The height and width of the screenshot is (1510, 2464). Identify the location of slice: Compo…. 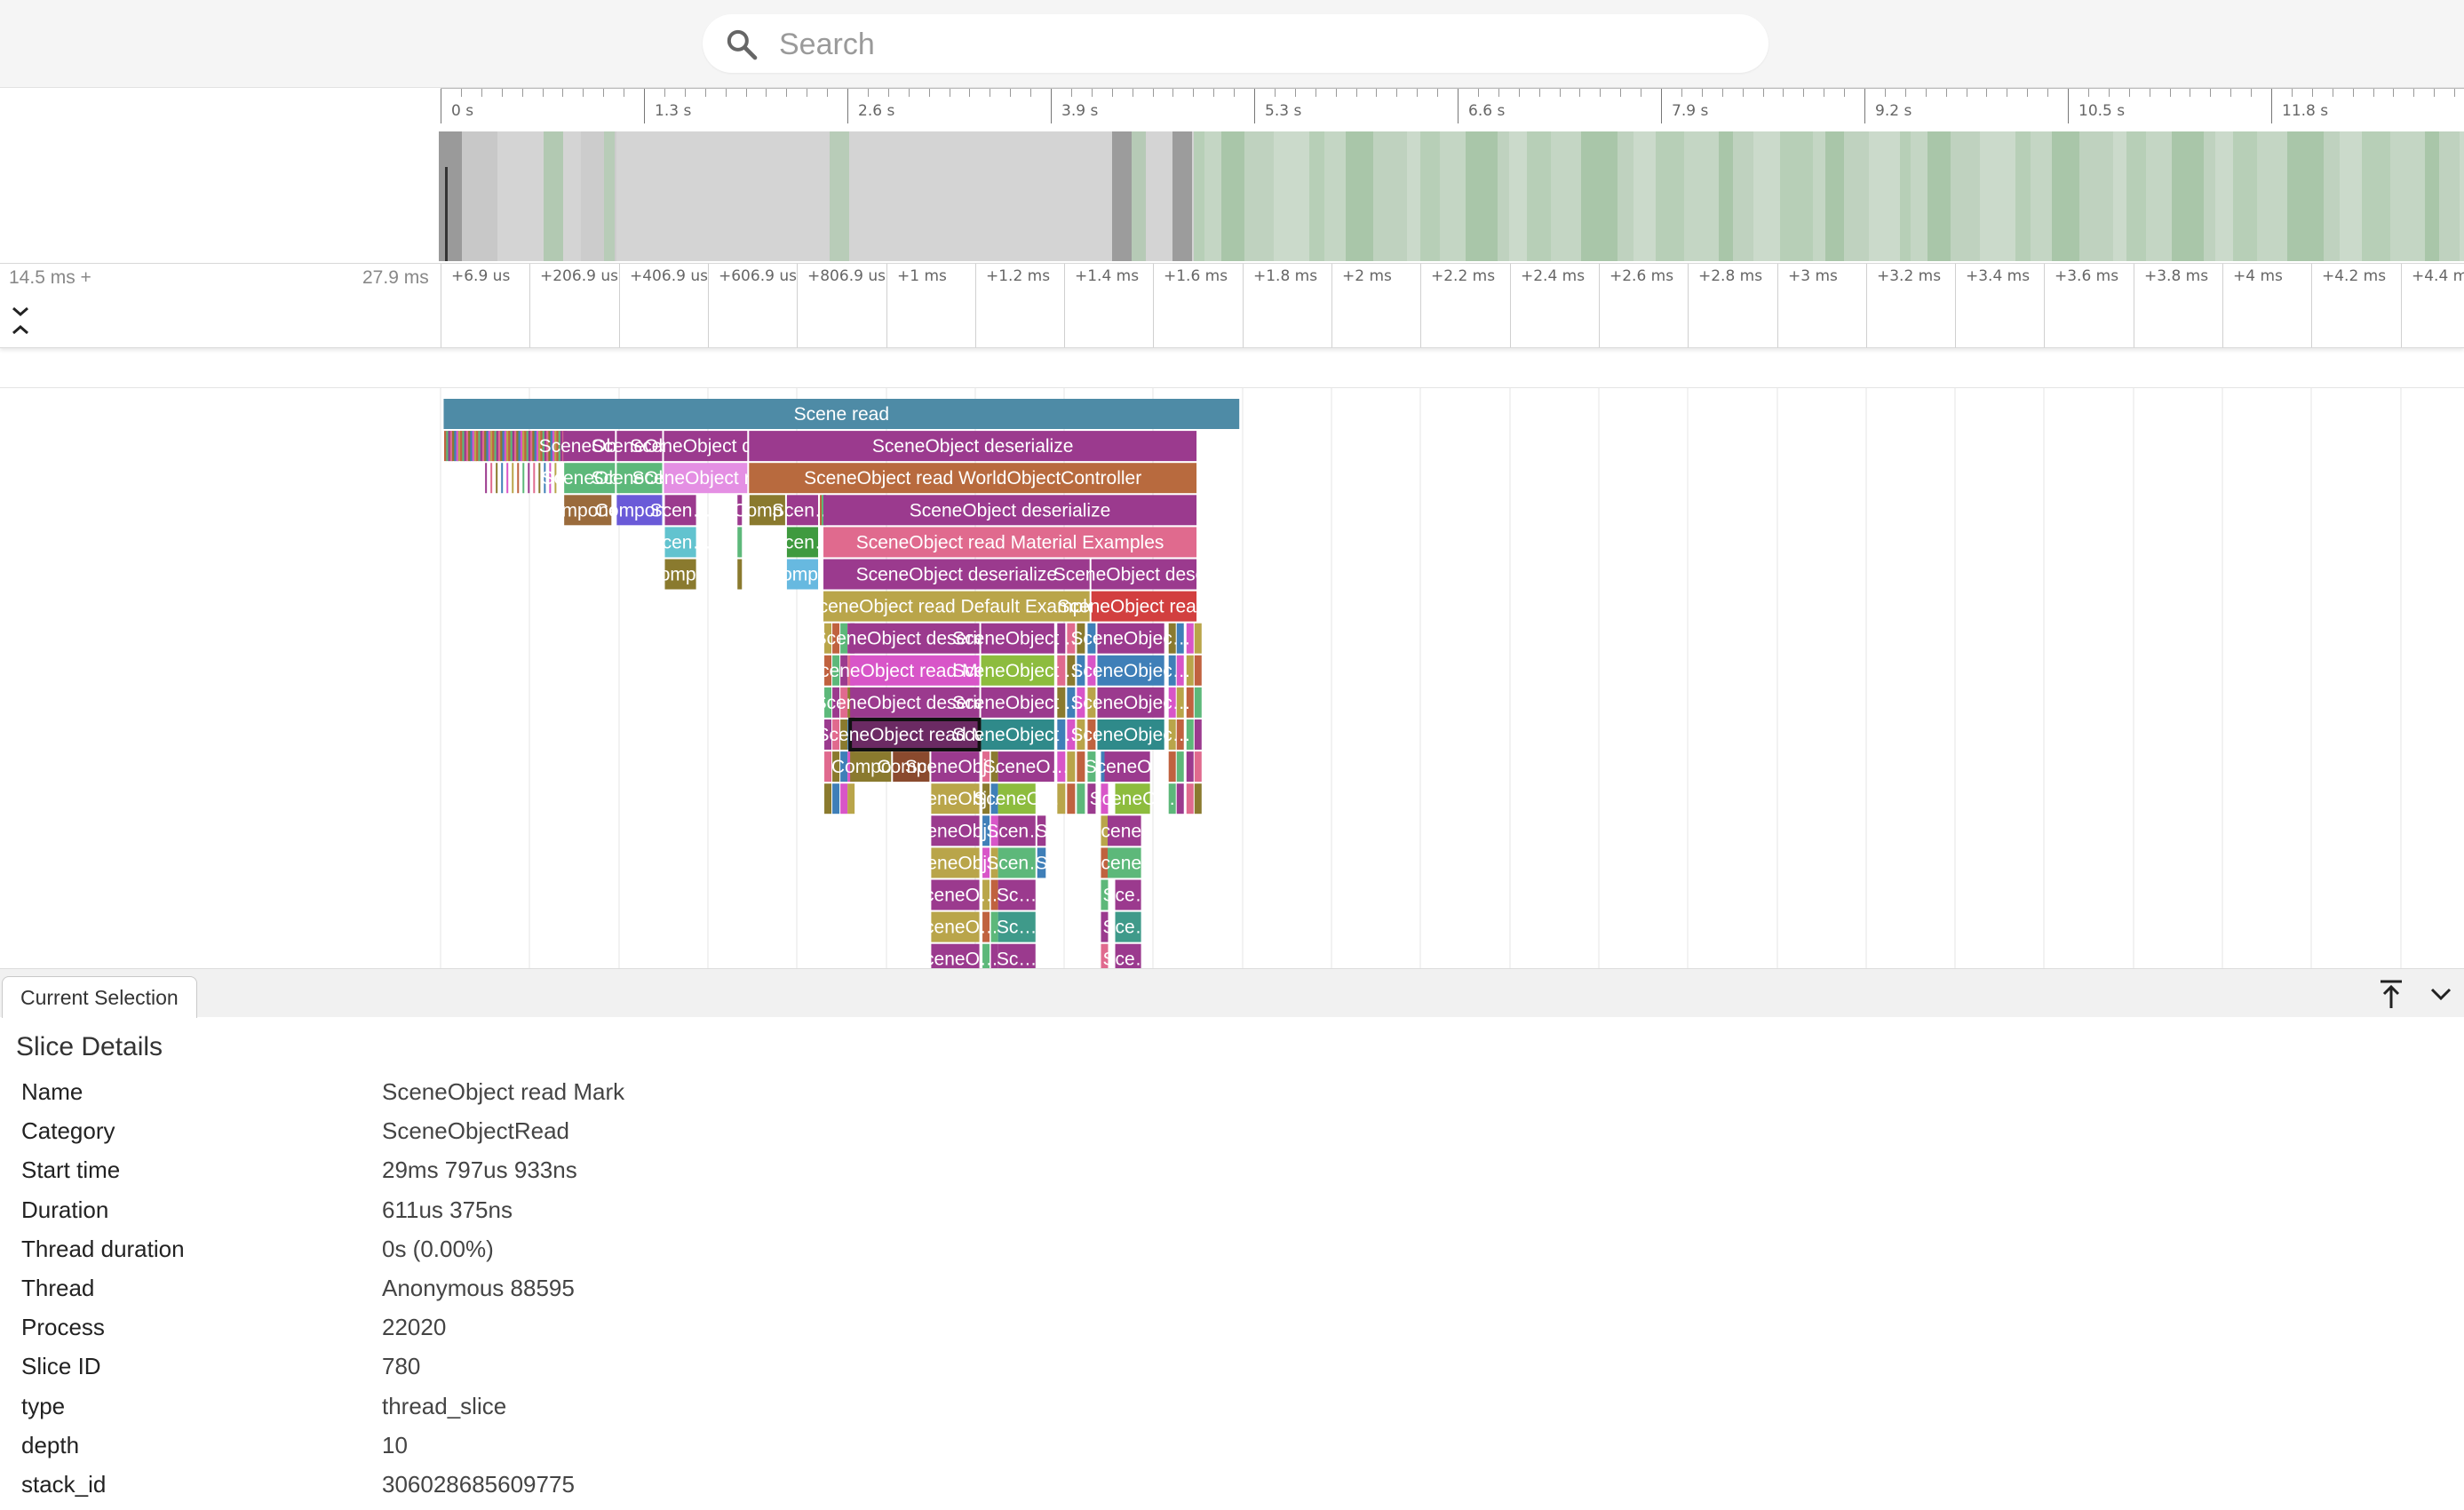
(870, 767).